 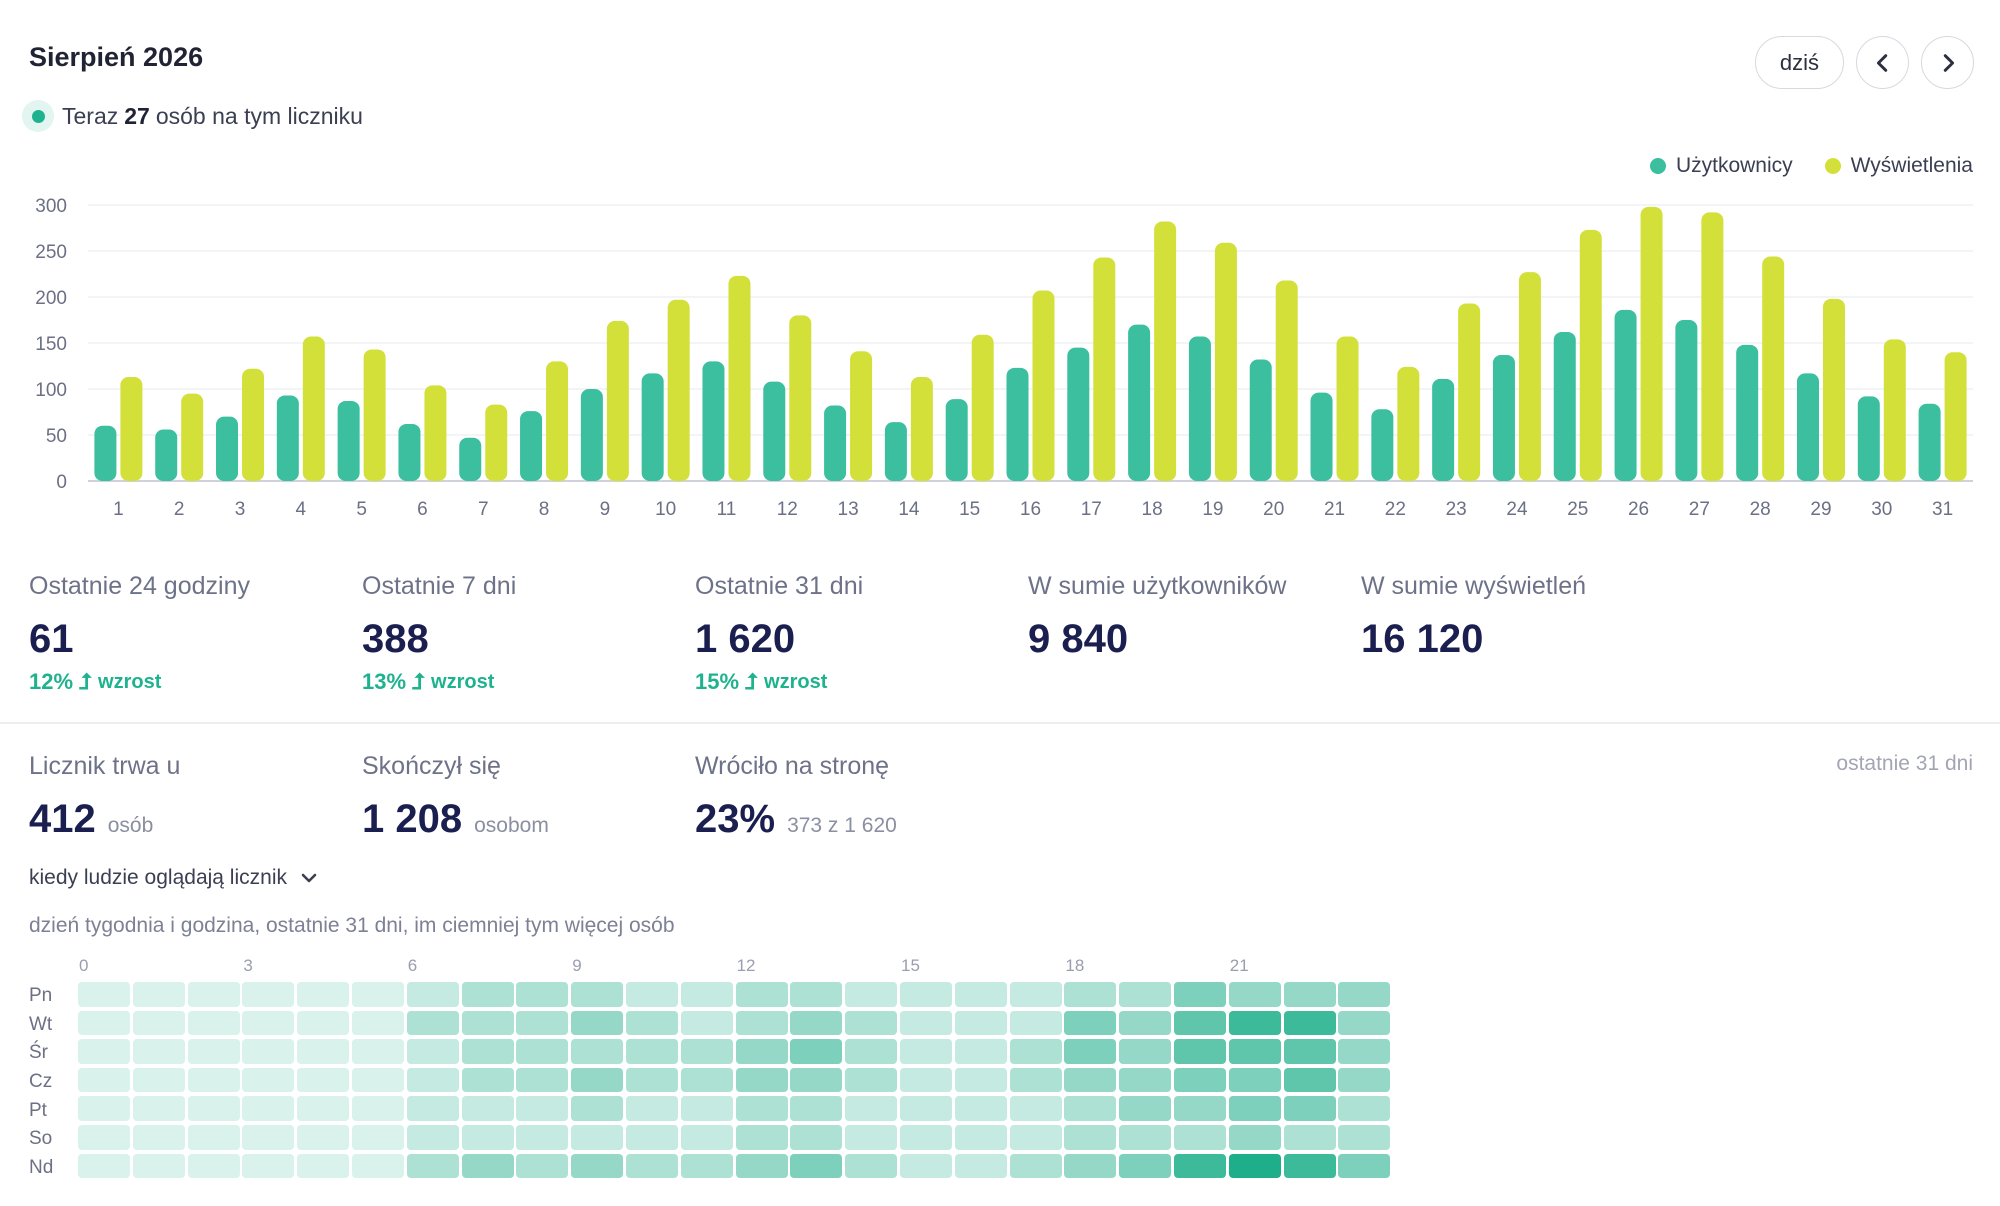 What do you see at coordinates (1882, 62) in the screenshot?
I see `previous-month-button` at bounding box center [1882, 62].